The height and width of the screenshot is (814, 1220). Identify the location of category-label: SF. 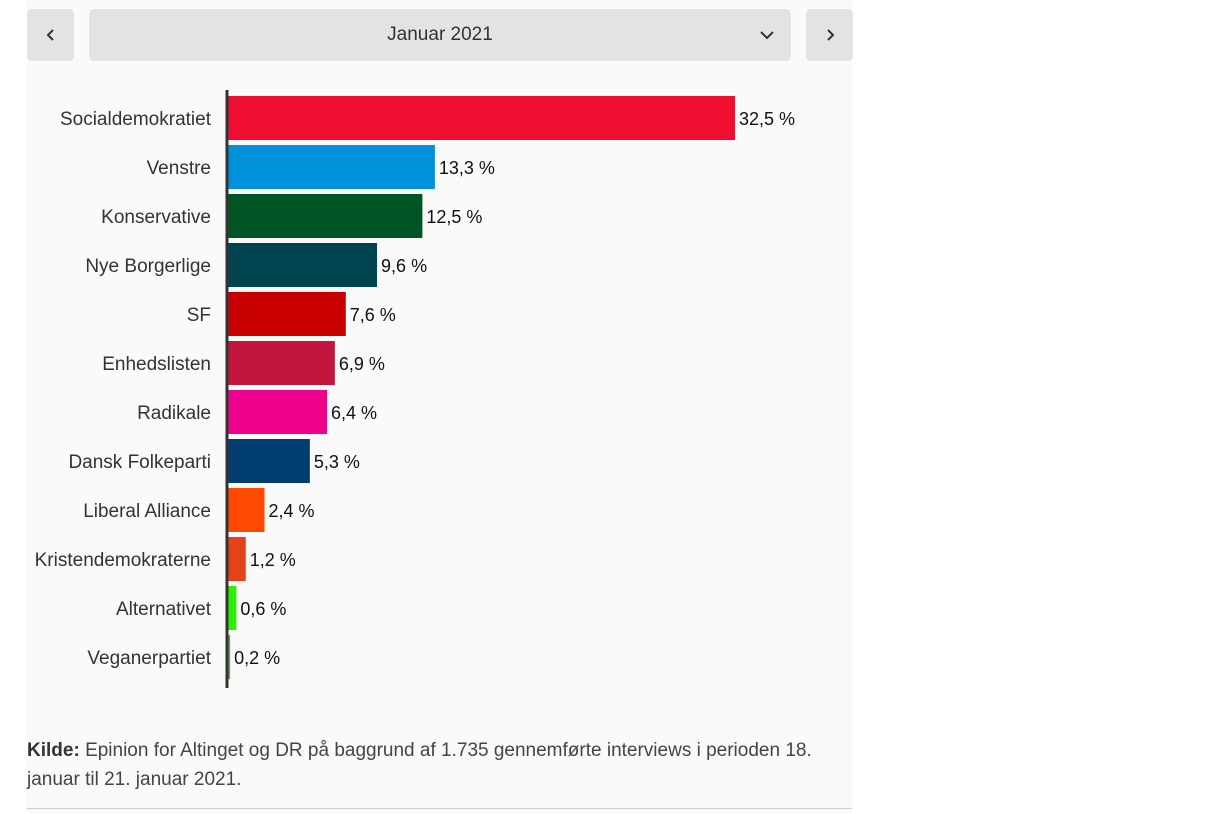
(199, 315).